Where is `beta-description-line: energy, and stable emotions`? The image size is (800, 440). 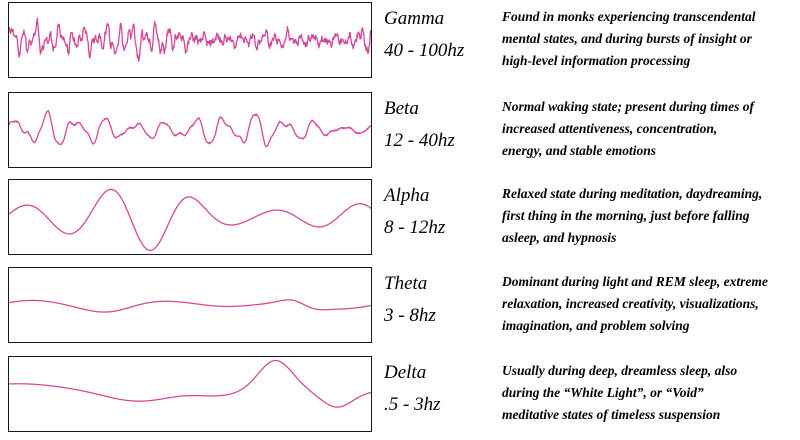 beta-description-line: energy, and stable emotions is located at coordinates (579, 150).